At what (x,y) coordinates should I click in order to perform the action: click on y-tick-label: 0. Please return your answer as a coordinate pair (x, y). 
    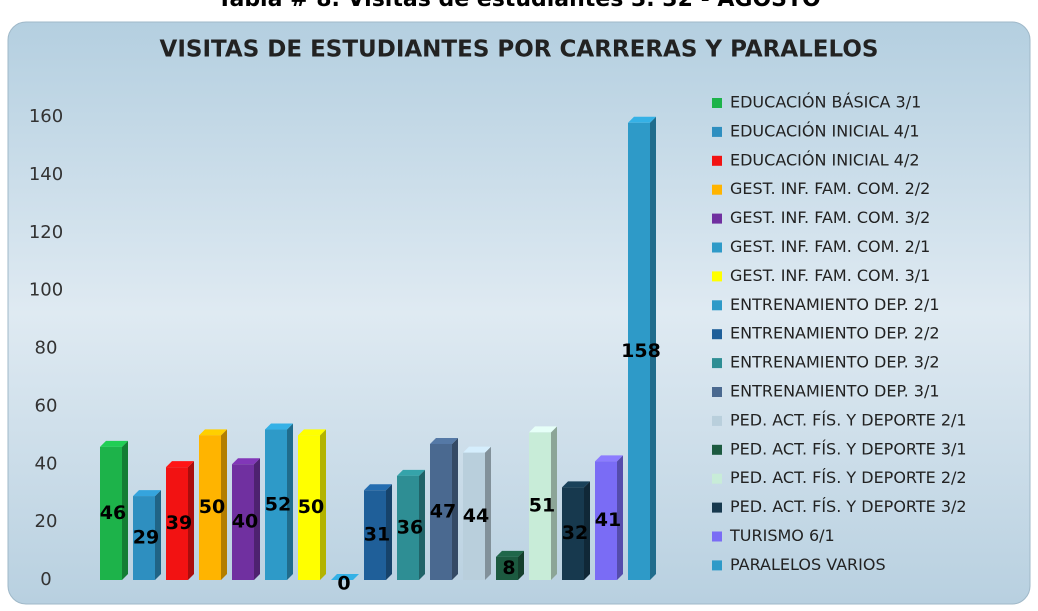
    Looking at the image, I should click on (45, 579).